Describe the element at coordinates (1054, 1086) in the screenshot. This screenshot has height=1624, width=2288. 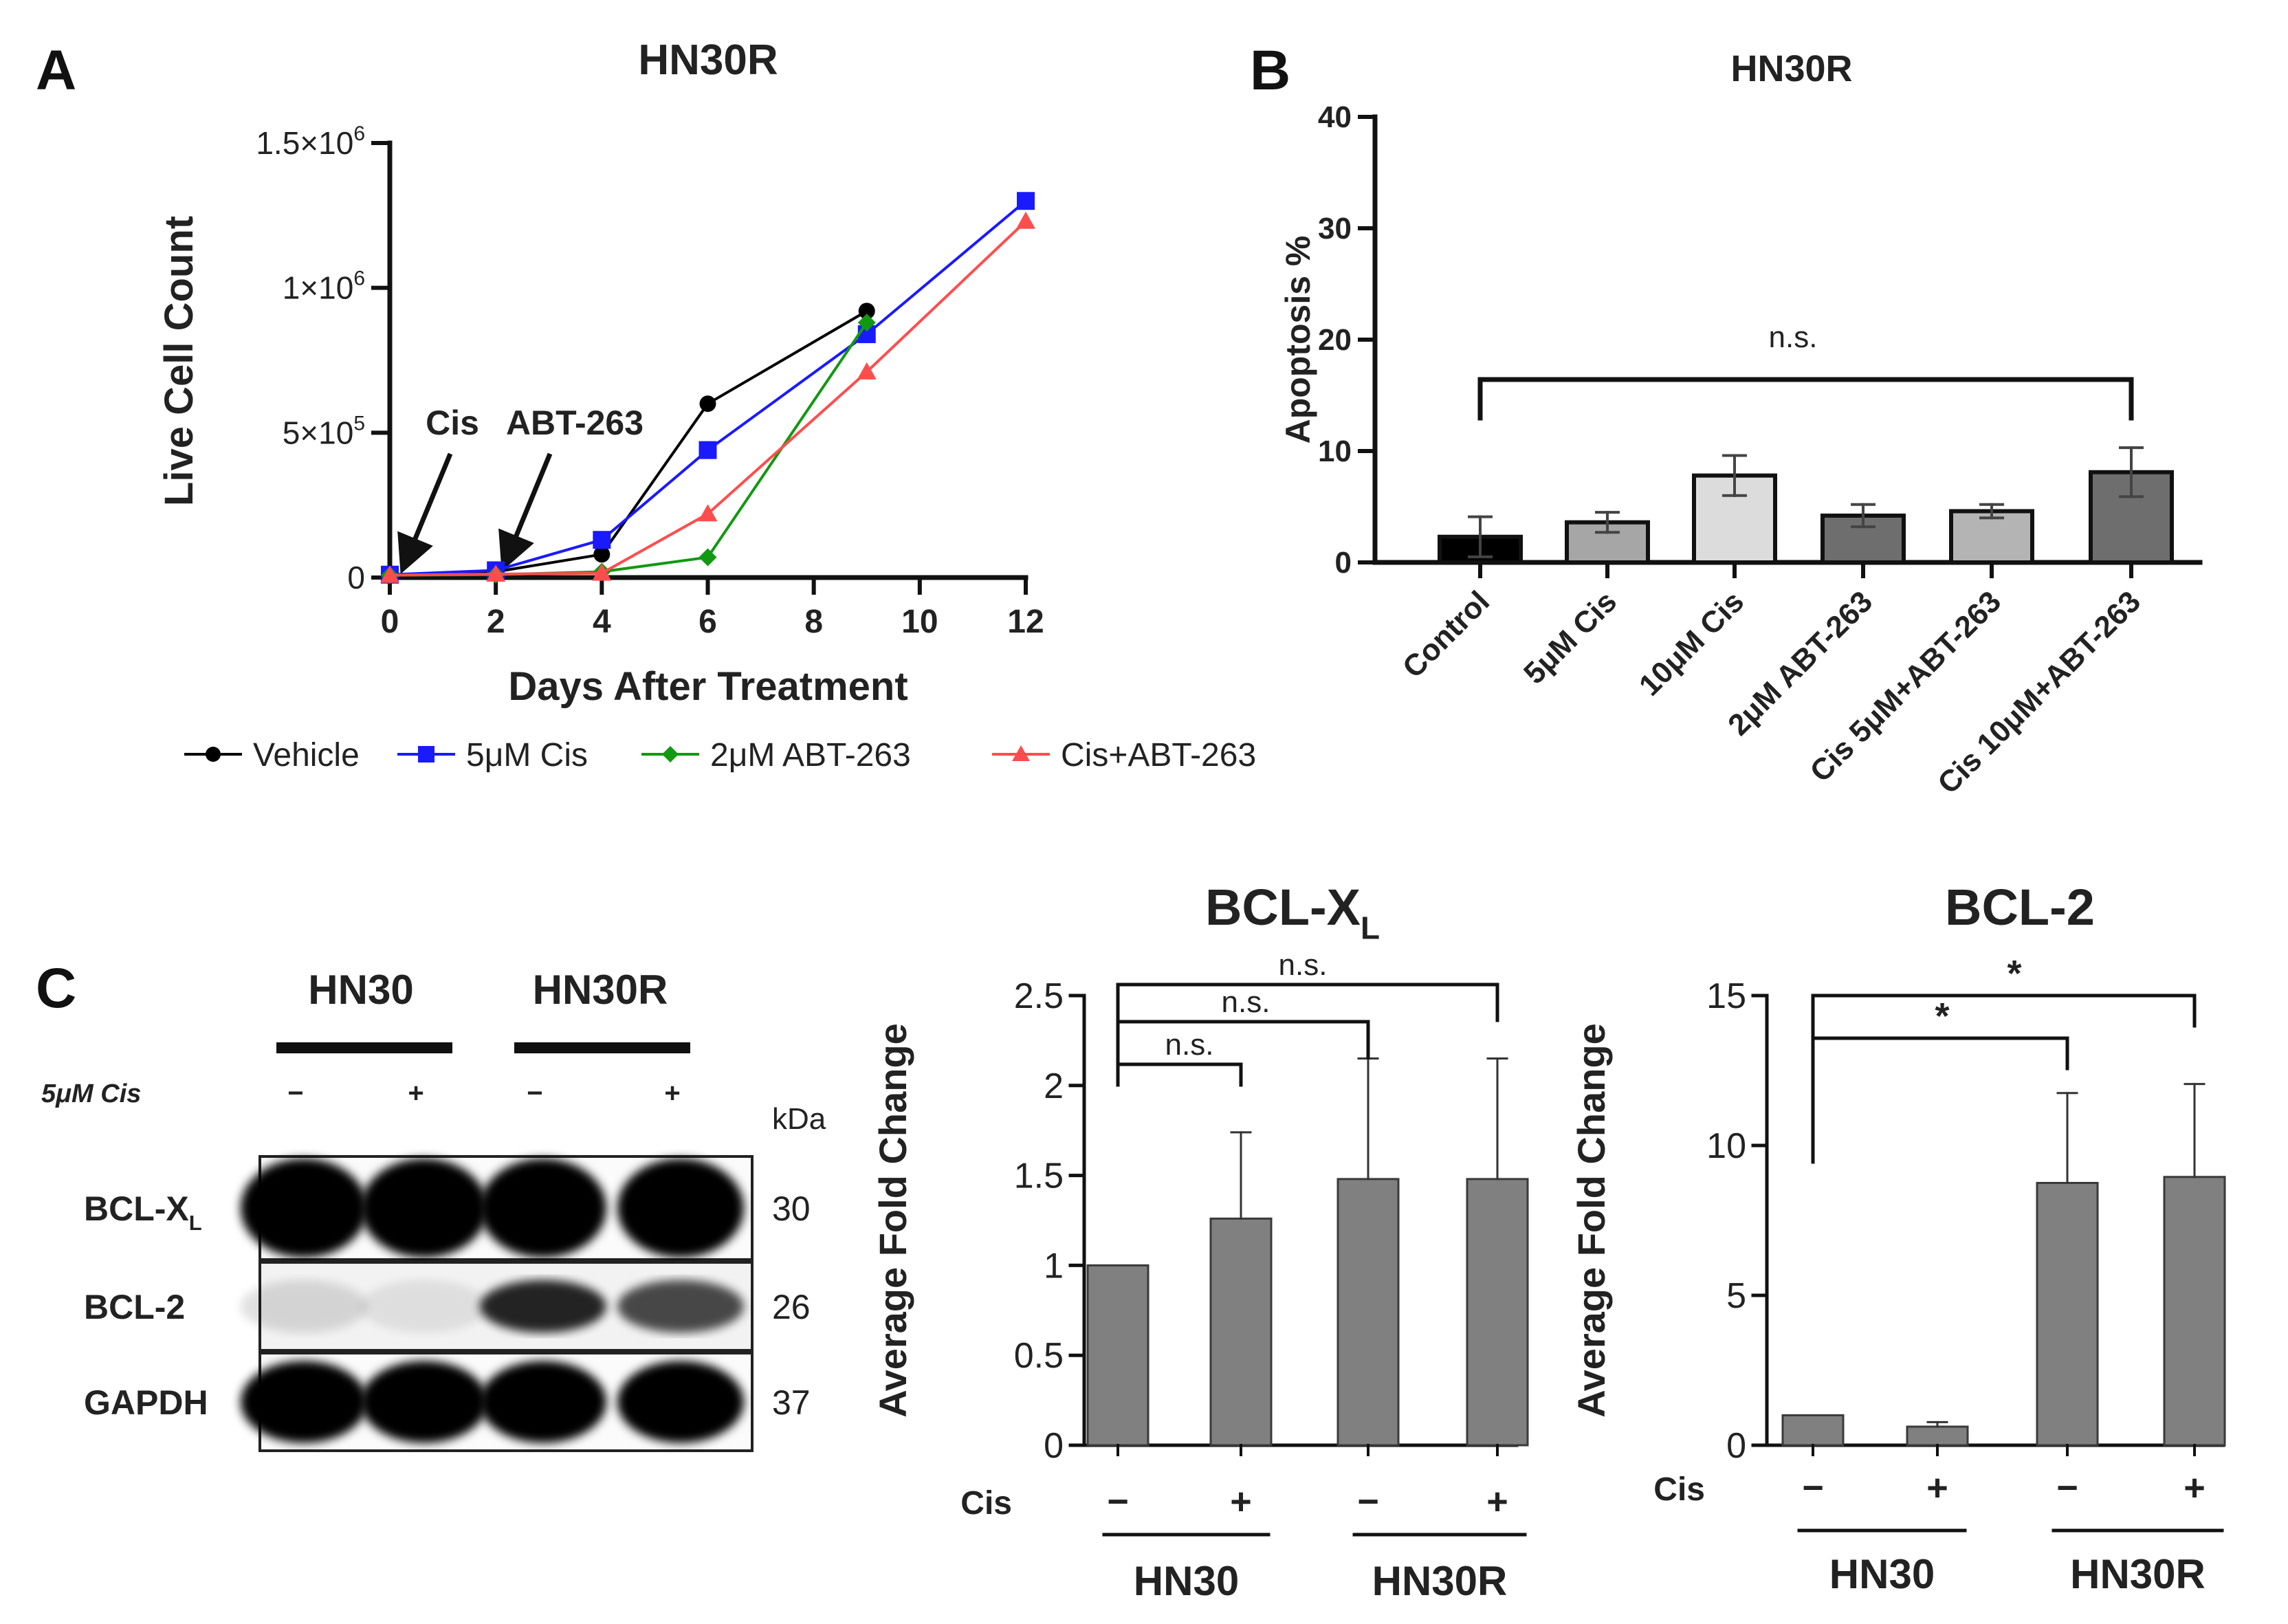
I see `bclxl-y-tick-label: 2` at that location.